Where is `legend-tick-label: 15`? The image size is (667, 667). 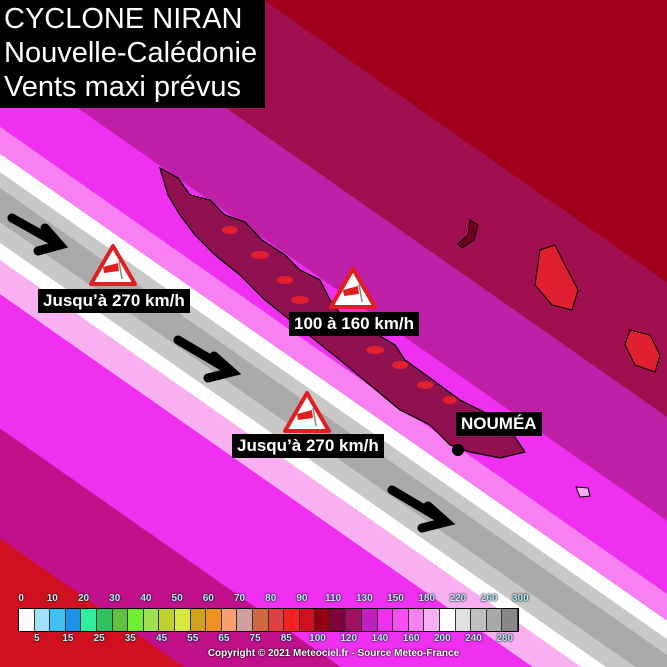 legend-tick-label: 15 is located at coordinates (68, 638).